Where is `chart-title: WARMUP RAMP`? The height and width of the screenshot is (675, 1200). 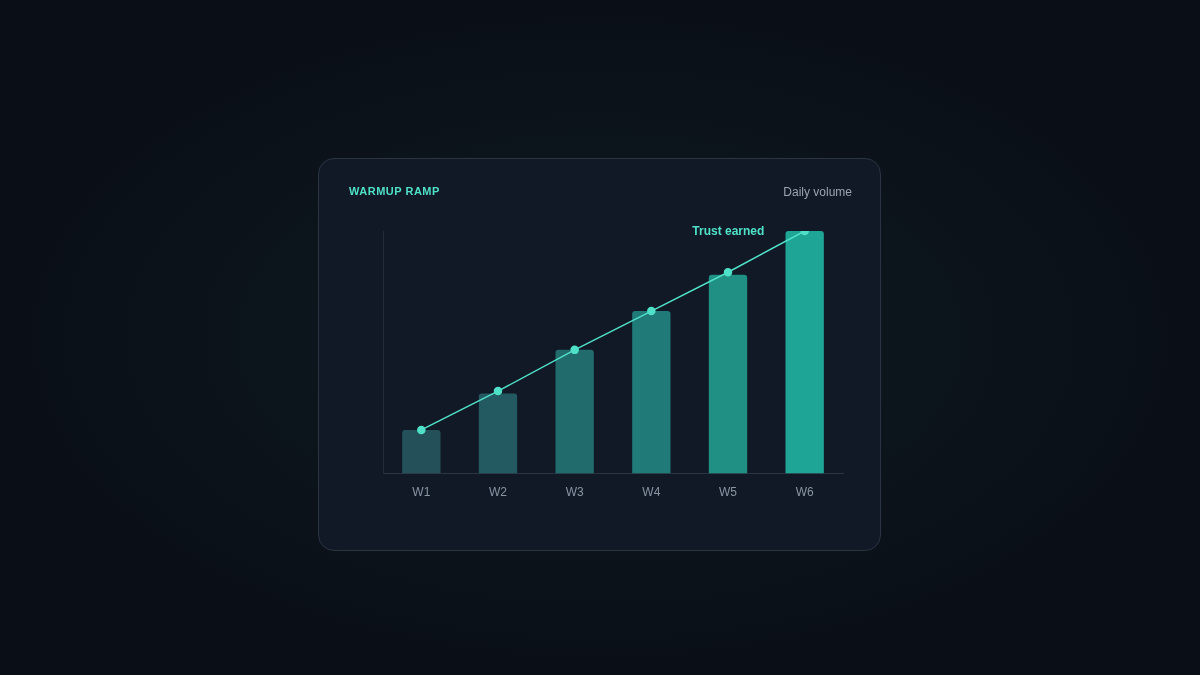
chart-title: WARMUP RAMP is located at coordinates (394, 191).